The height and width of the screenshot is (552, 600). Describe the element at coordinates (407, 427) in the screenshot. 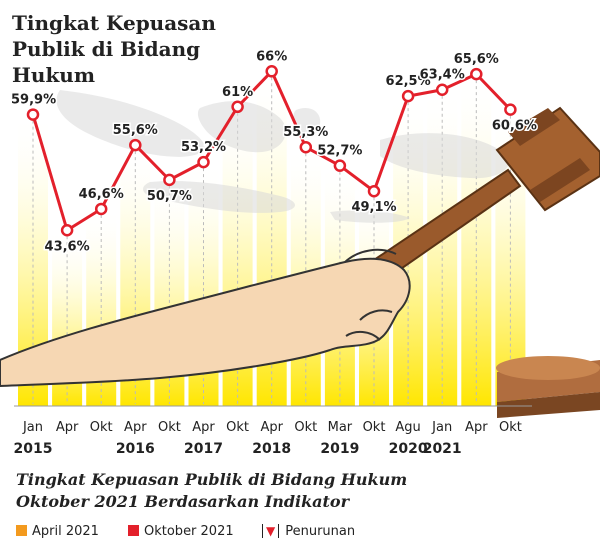

I see `x-tick-label-11: Agu` at that location.